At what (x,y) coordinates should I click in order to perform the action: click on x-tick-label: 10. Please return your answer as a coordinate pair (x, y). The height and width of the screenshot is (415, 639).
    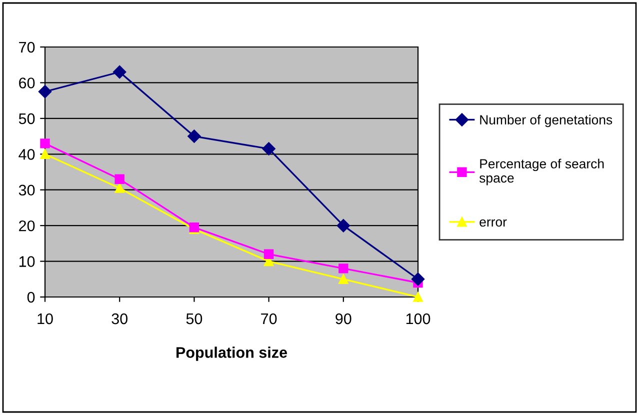
    Looking at the image, I should click on (45, 318).